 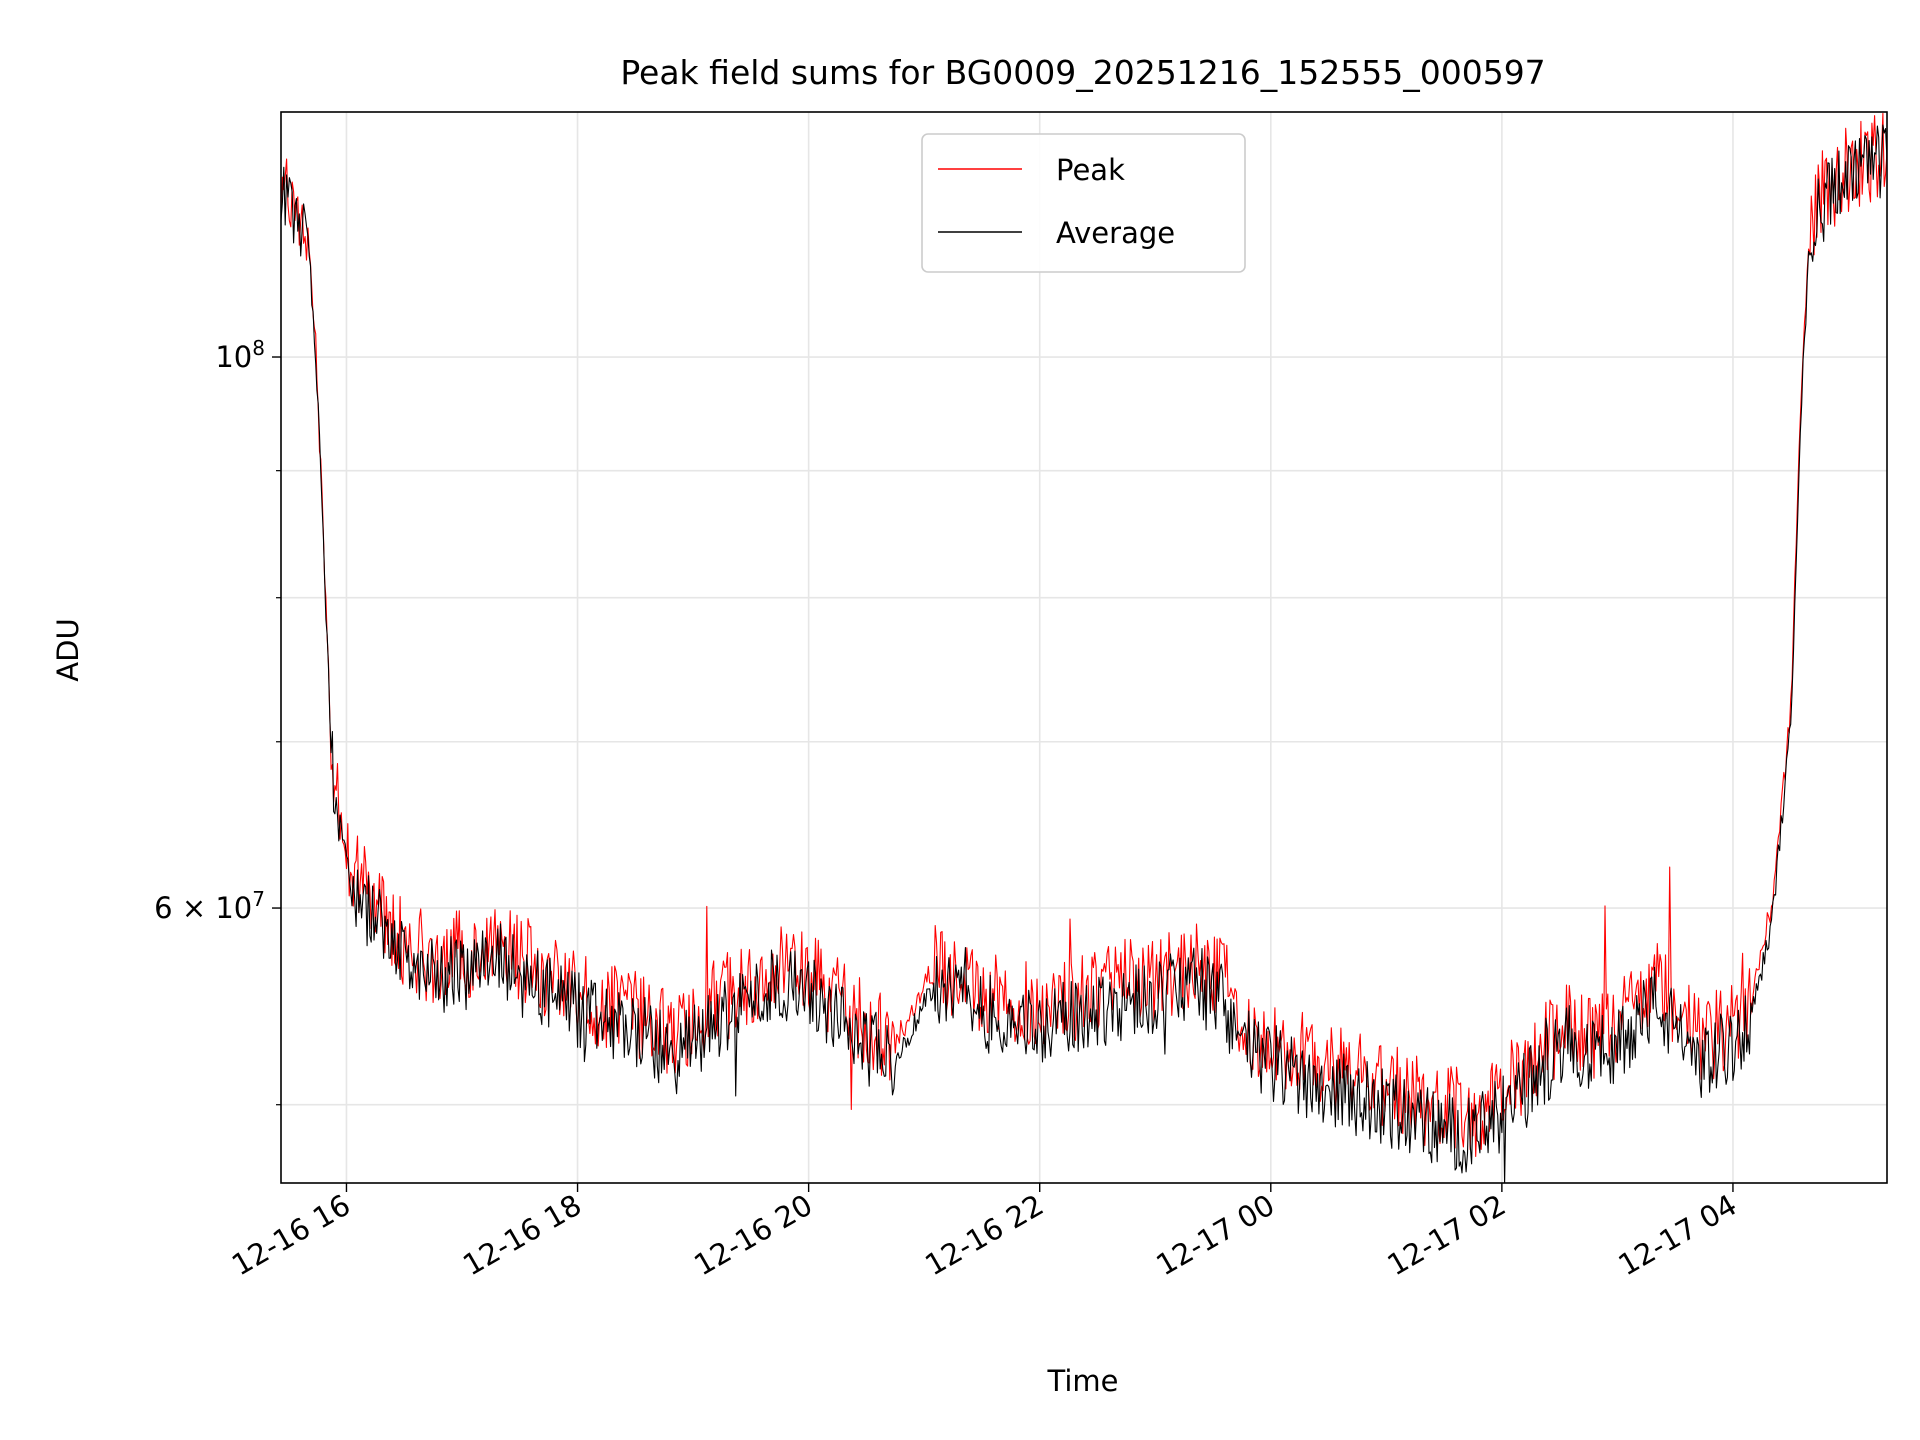 What do you see at coordinates (1083, 1381) in the screenshot?
I see `x-axis-label: Time` at bounding box center [1083, 1381].